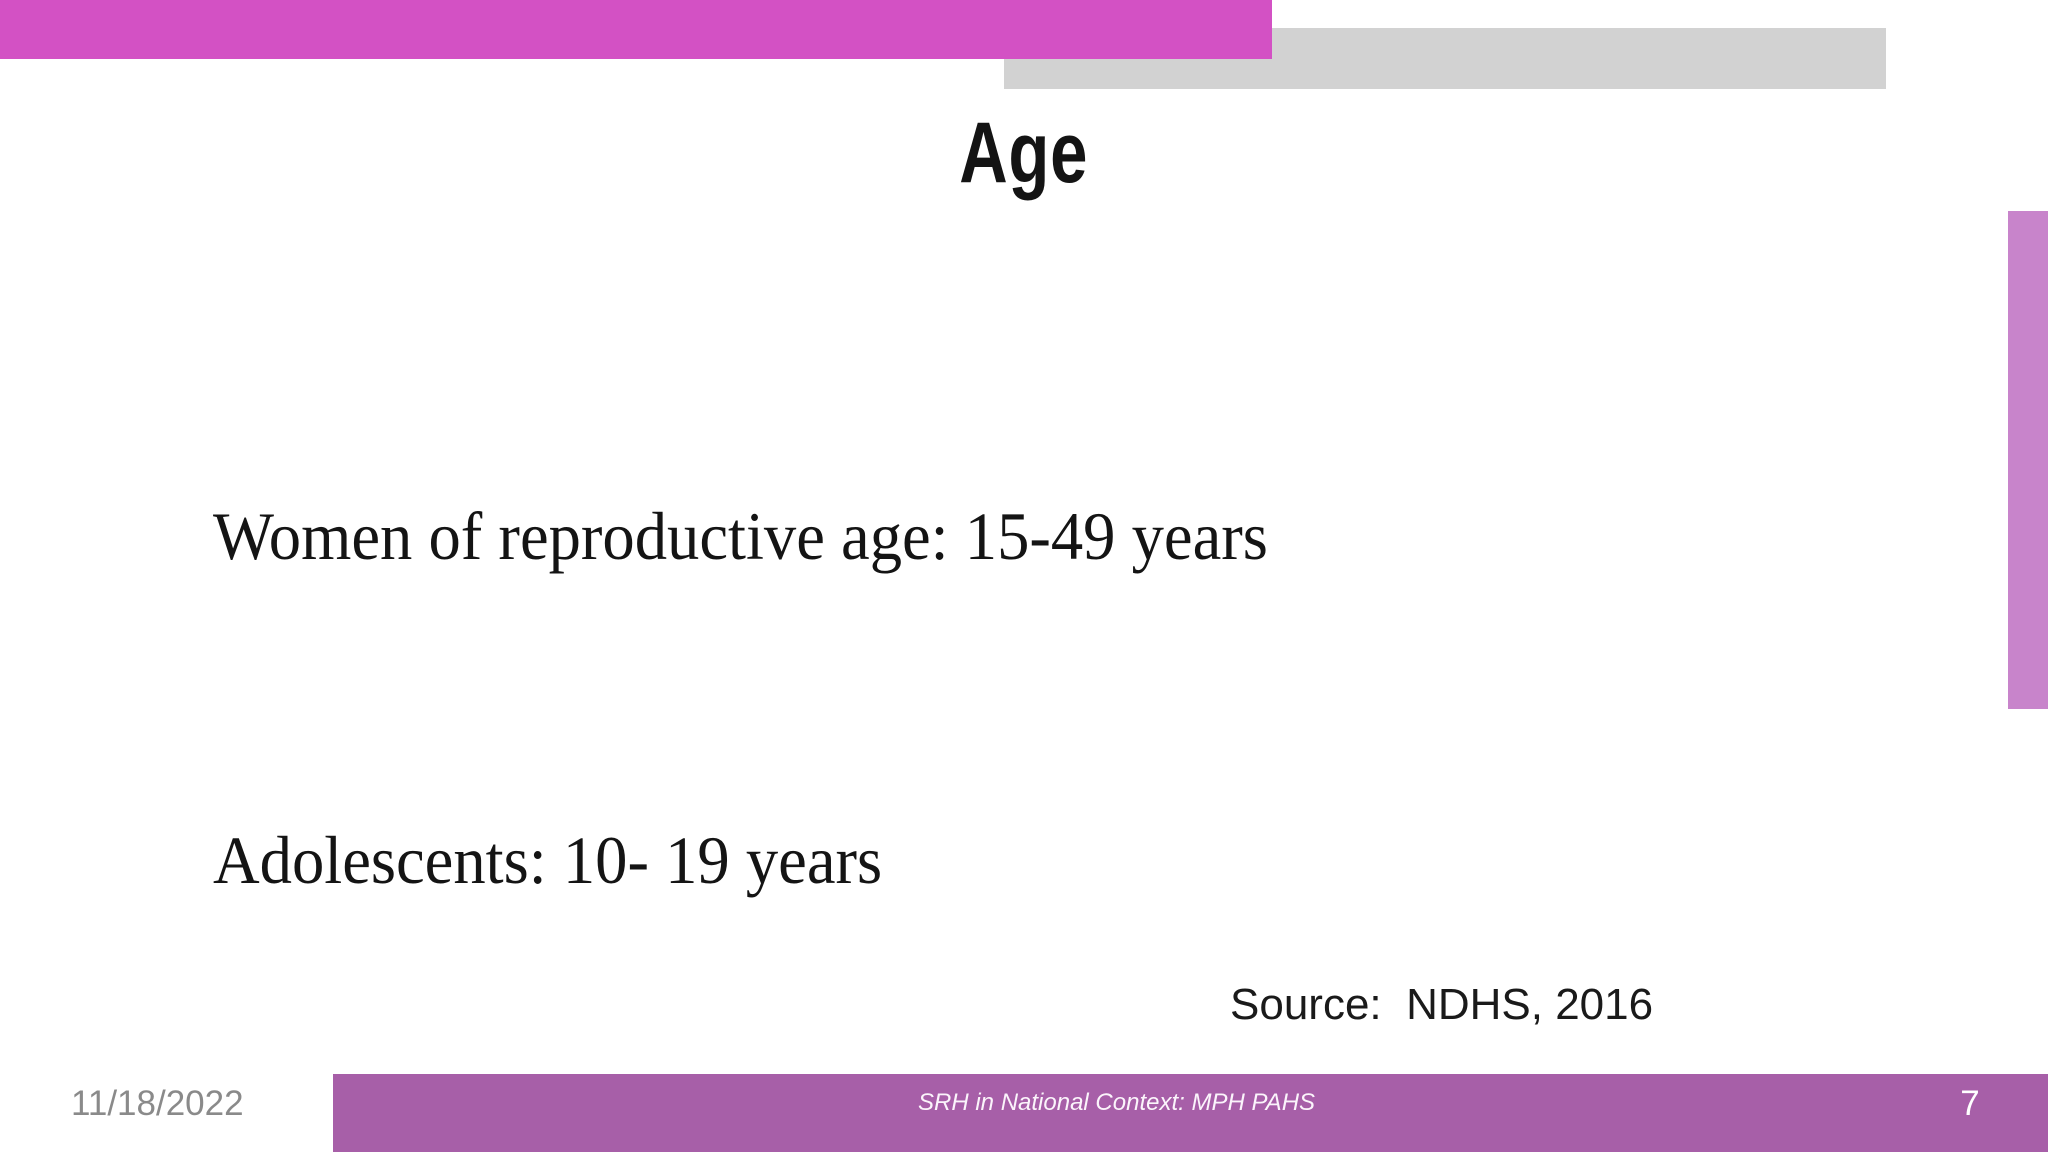 The height and width of the screenshot is (1152, 2048). I want to click on footer-bar, so click(1190, 1113).